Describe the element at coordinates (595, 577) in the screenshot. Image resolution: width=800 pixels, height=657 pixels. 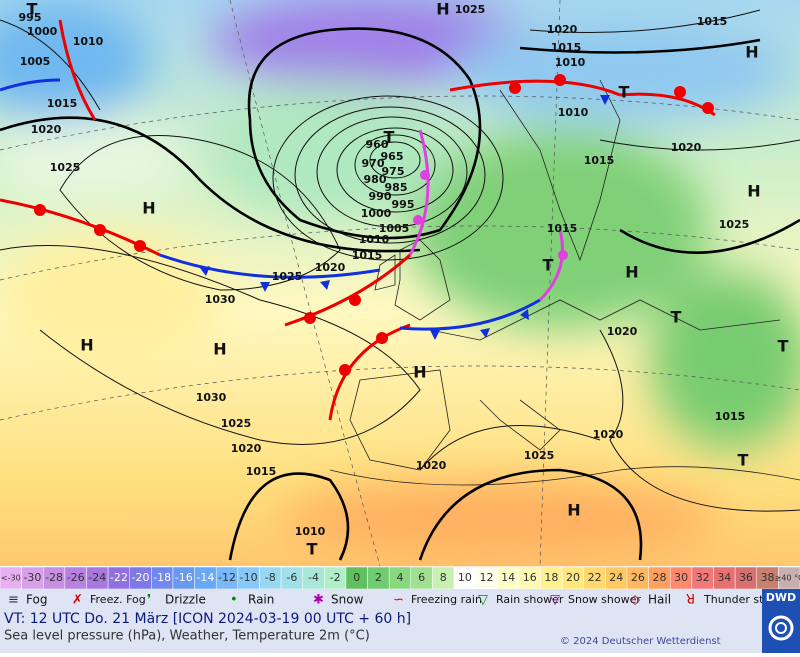
I see `scale-label: 22` at that location.